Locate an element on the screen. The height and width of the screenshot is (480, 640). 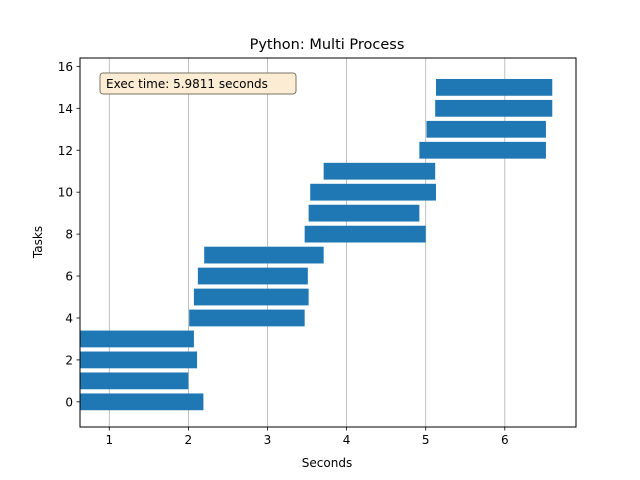
x-tick-label: 6 is located at coordinates (505, 440).